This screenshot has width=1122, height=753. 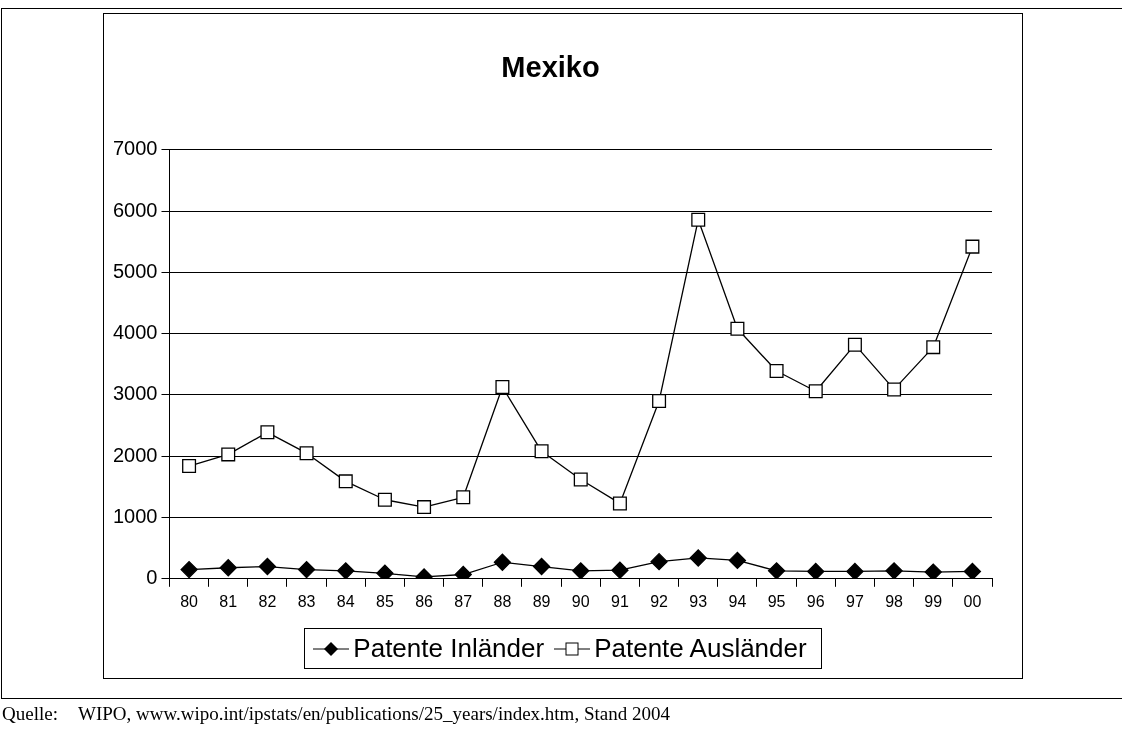 What do you see at coordinates (855, 601) in the screenshot?
I see `x-tick-label: 97` at bounding box center [855, 601].